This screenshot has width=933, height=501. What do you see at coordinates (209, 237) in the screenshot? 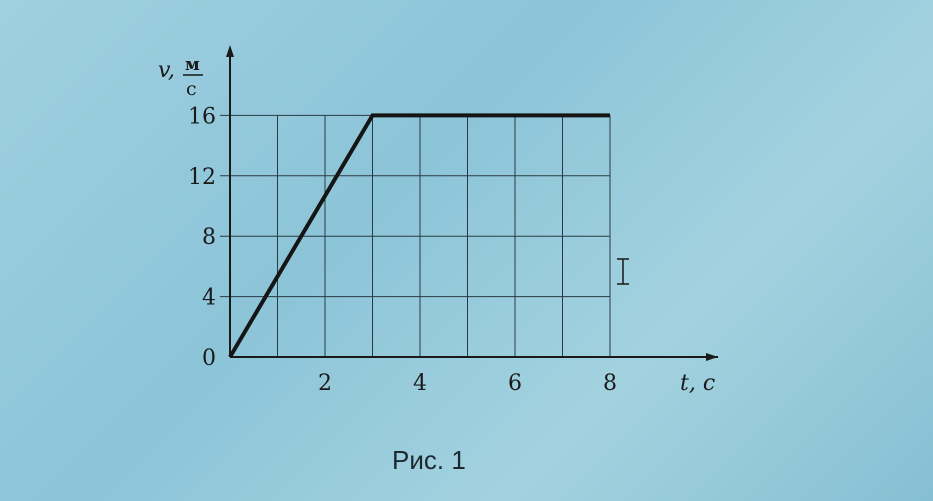
I see `y-tick-label: 8` at bounding box center [209, 237].